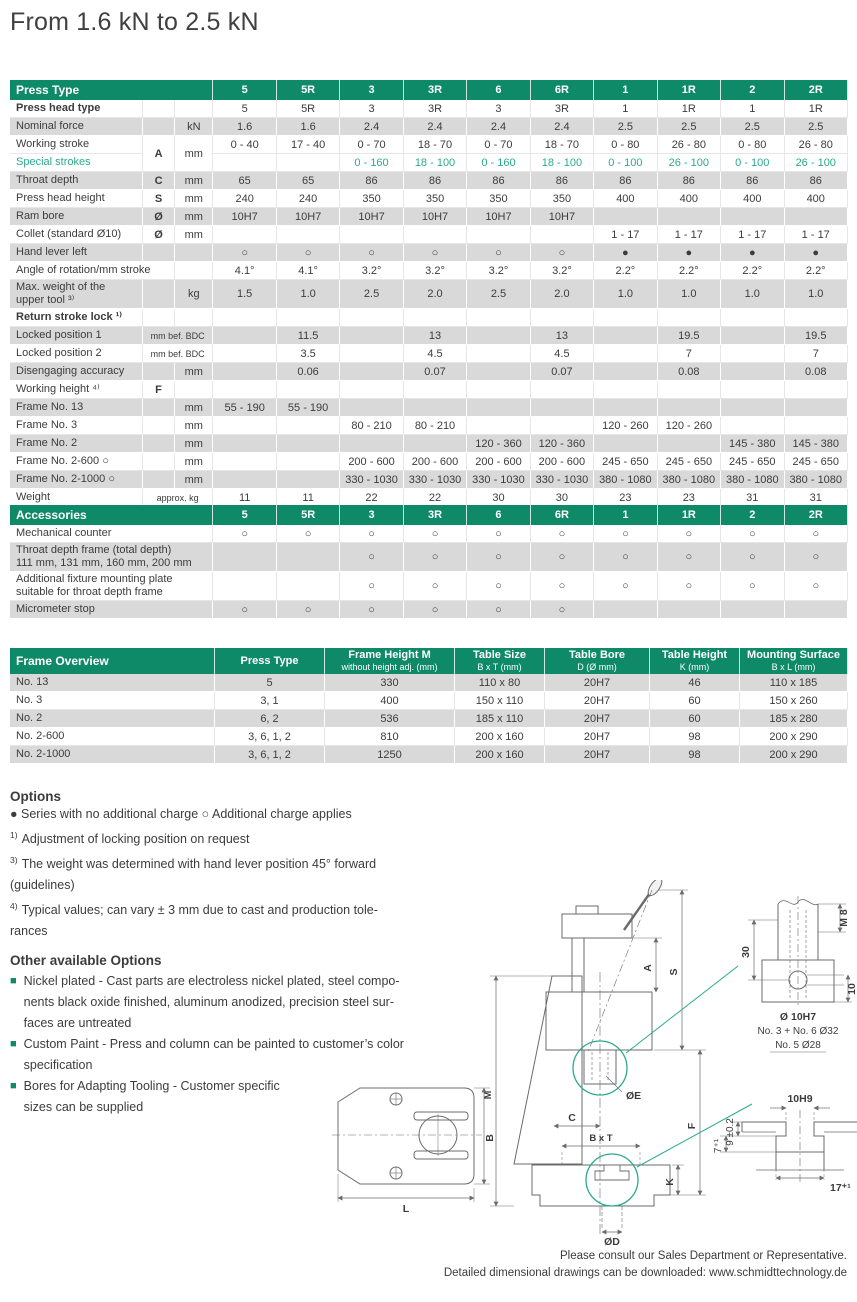 The height and width of the screenshot is (1302, 857). What do you see at coordinates (500, 661) in the screenshot?
I see `column-header: Table Size B x T (mm)` at bounding box center [500, 661].